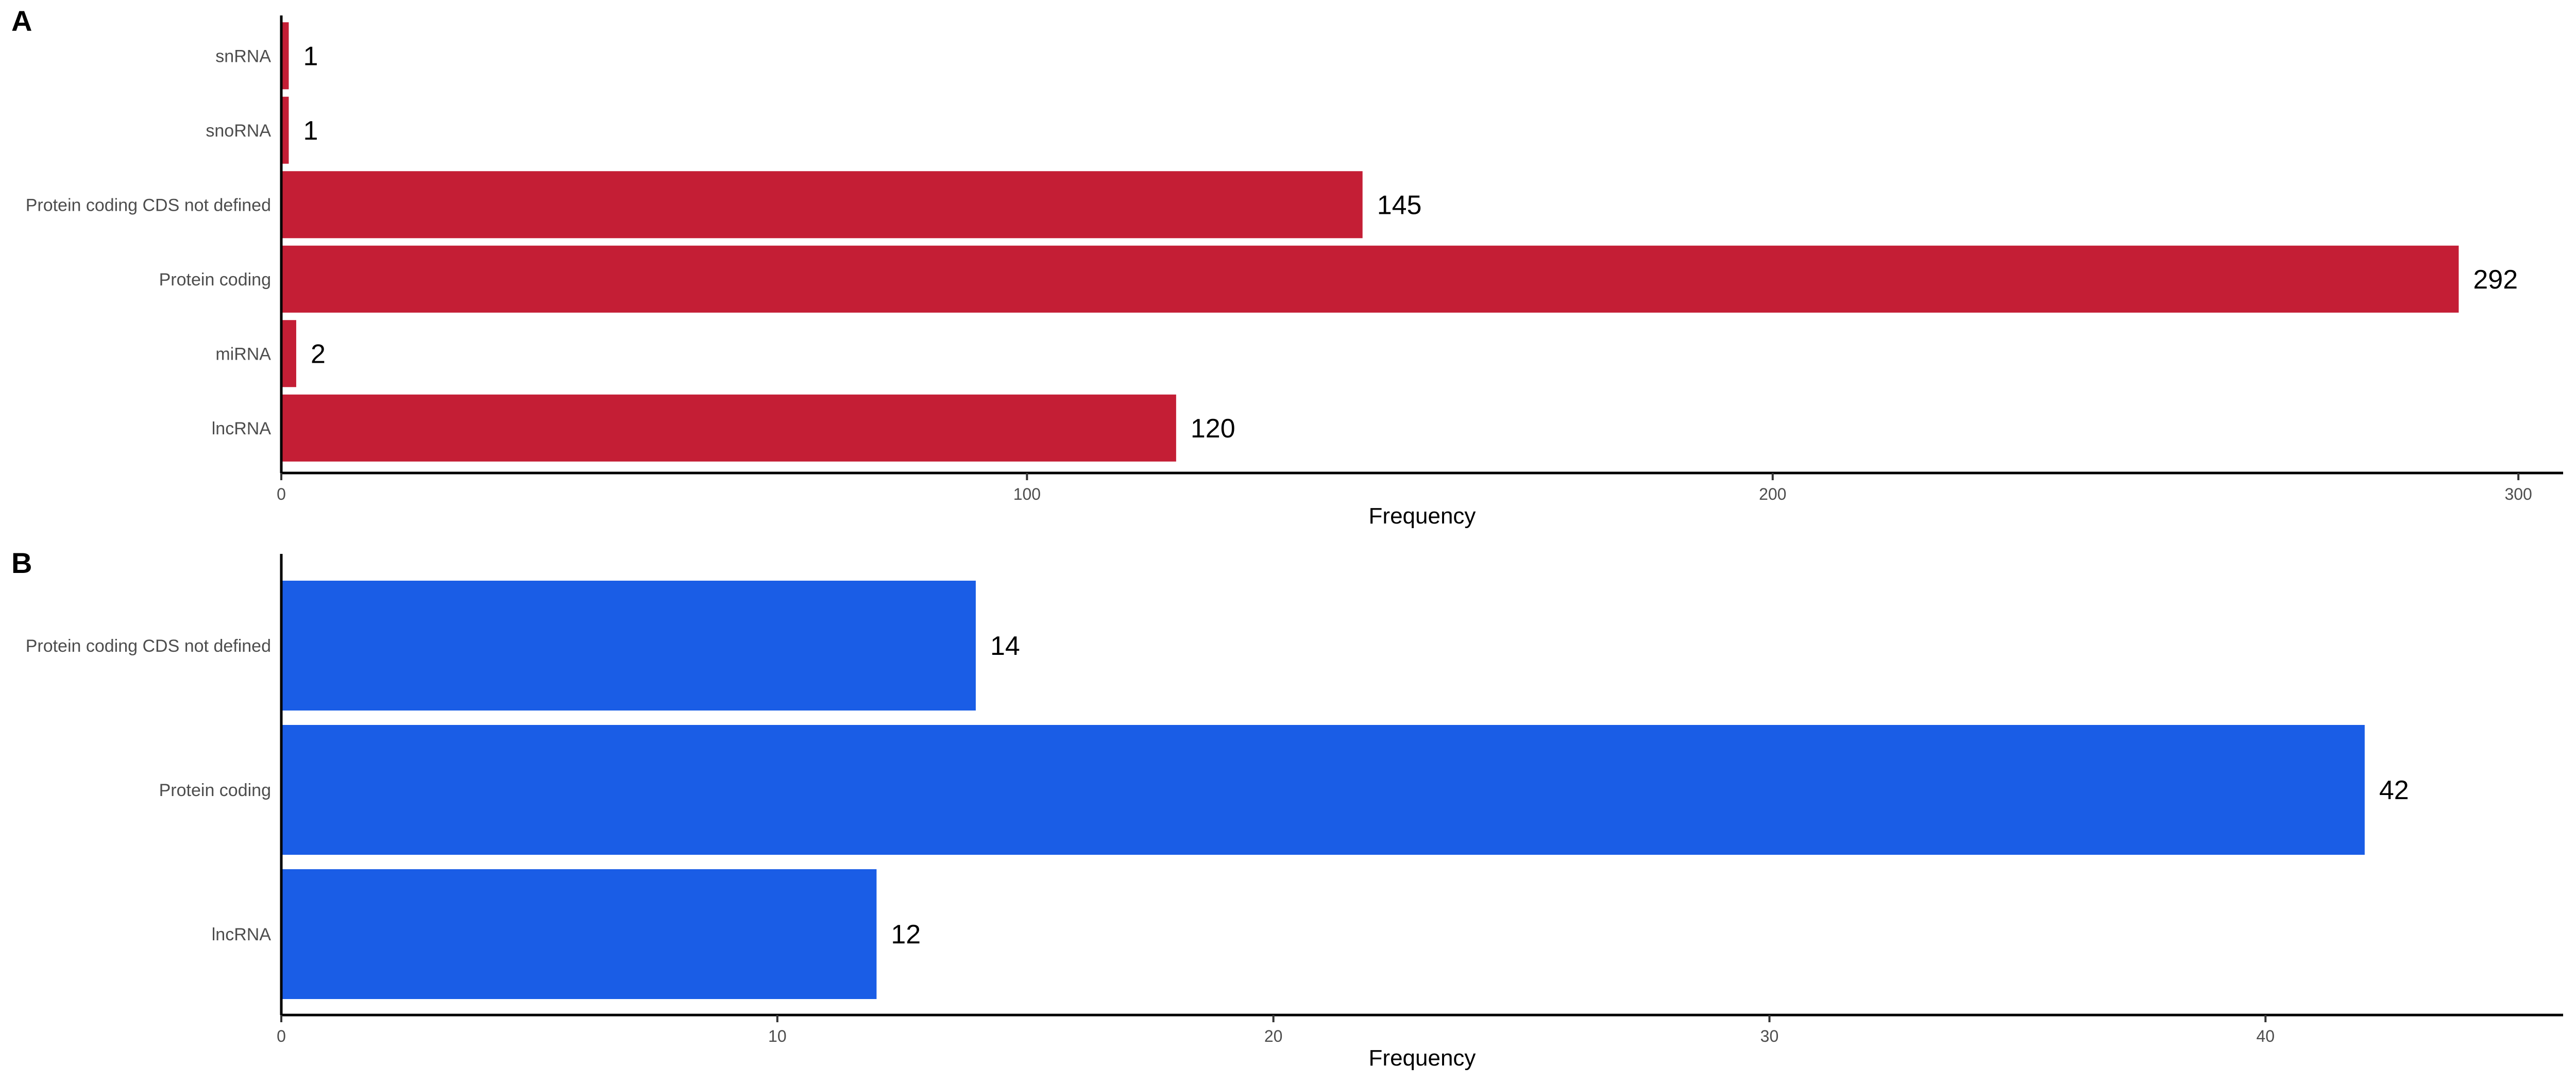 The image size is (2576, 1082). I want to click on panel-a-x-tick-label: 200, so click(1773, 494).